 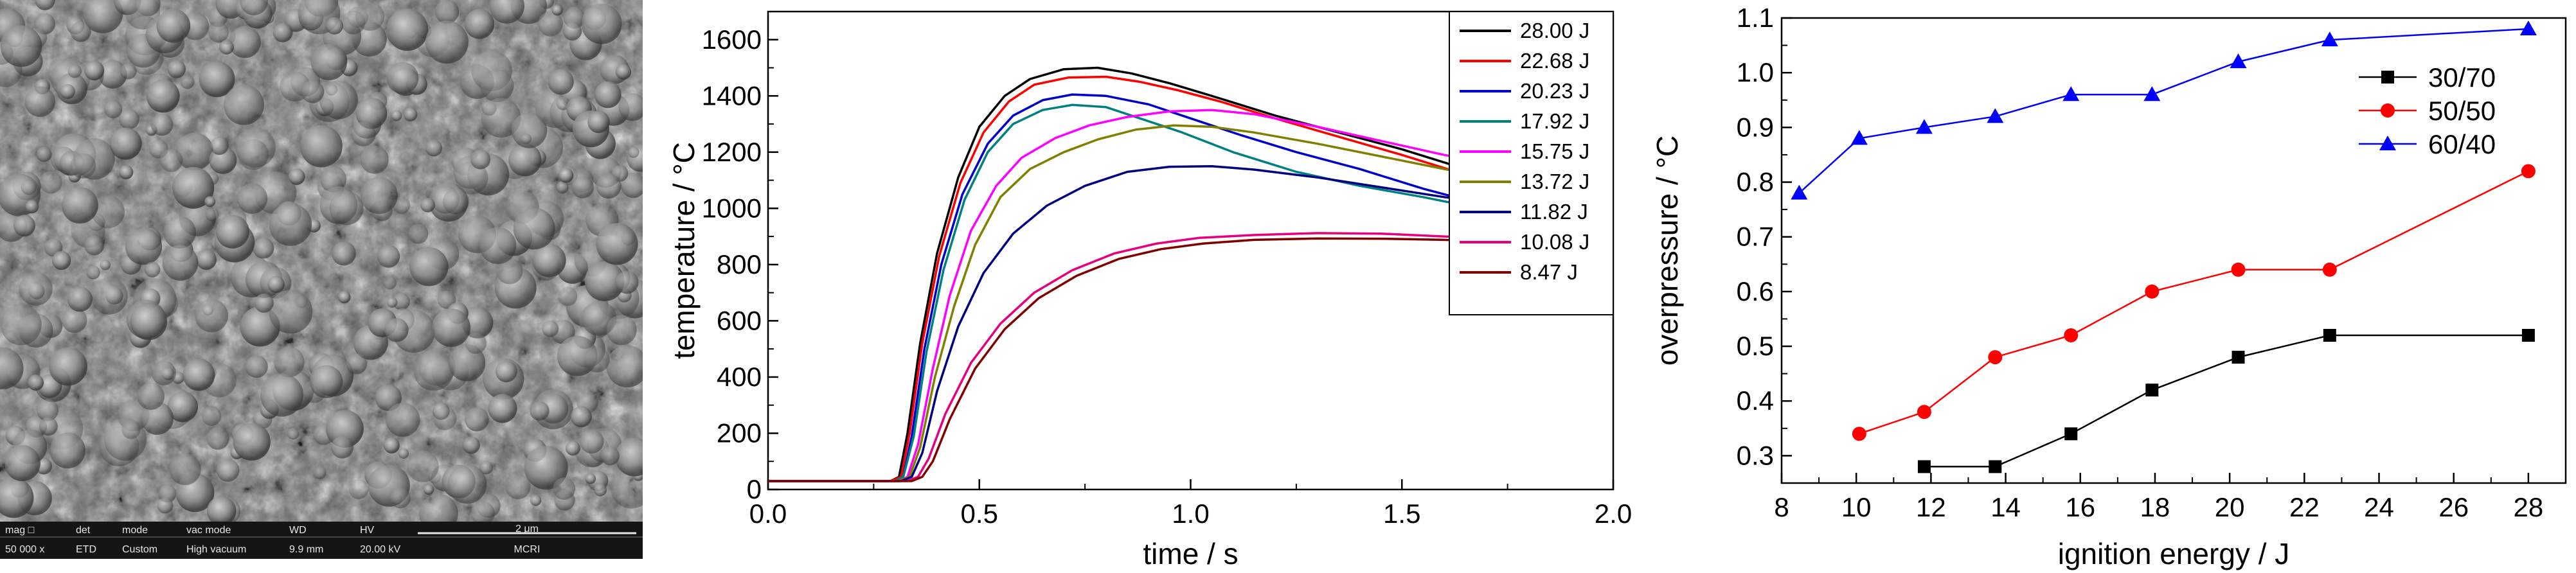 I want to click on sem-value-vac-mode: High vacuum, so click(x=216, y=549).